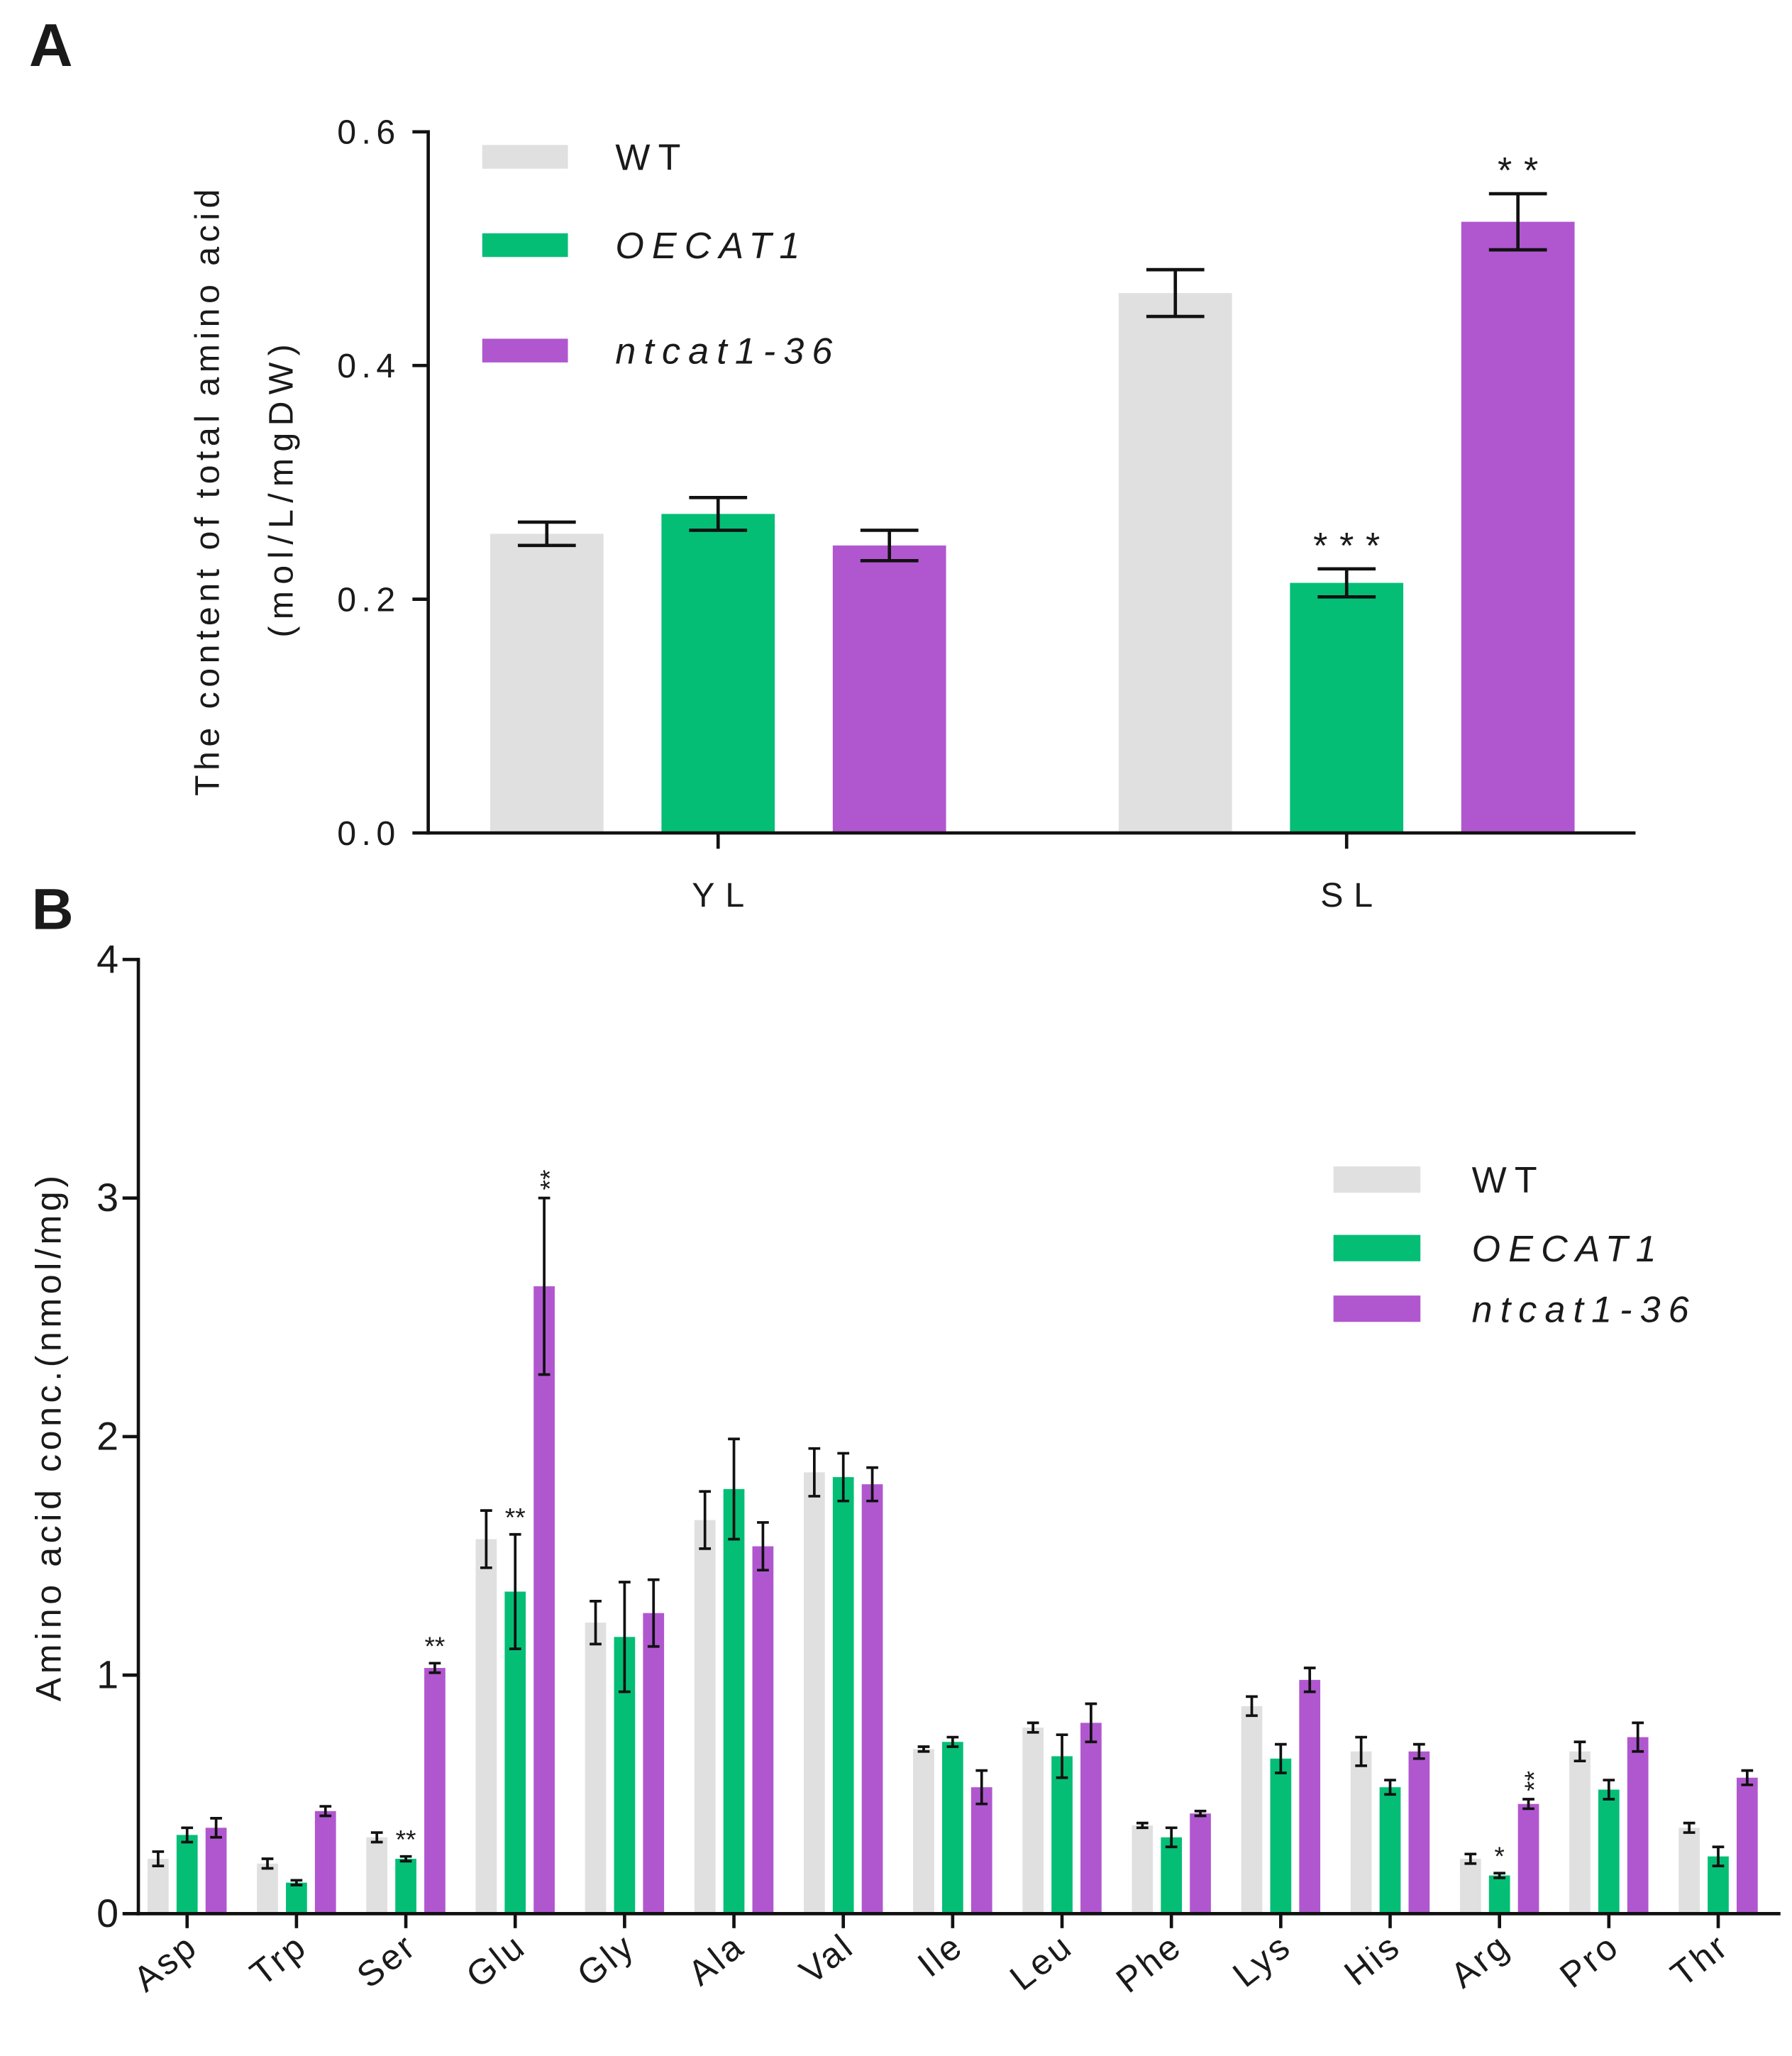 This screenshot has width=1792, height=2056. What do you see at coordinates (1361, 1751) in the screenshot?
I see `error-bar-b-his-wt` at bounding box center [1361, 1751].